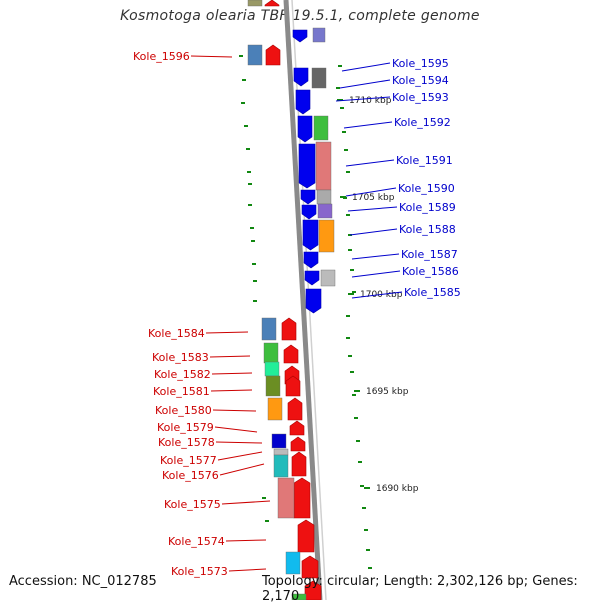 The height and width of the screenshot is (604, 600). I want to click on reverse-gene-label: Kole_1596, so click(161, 56).